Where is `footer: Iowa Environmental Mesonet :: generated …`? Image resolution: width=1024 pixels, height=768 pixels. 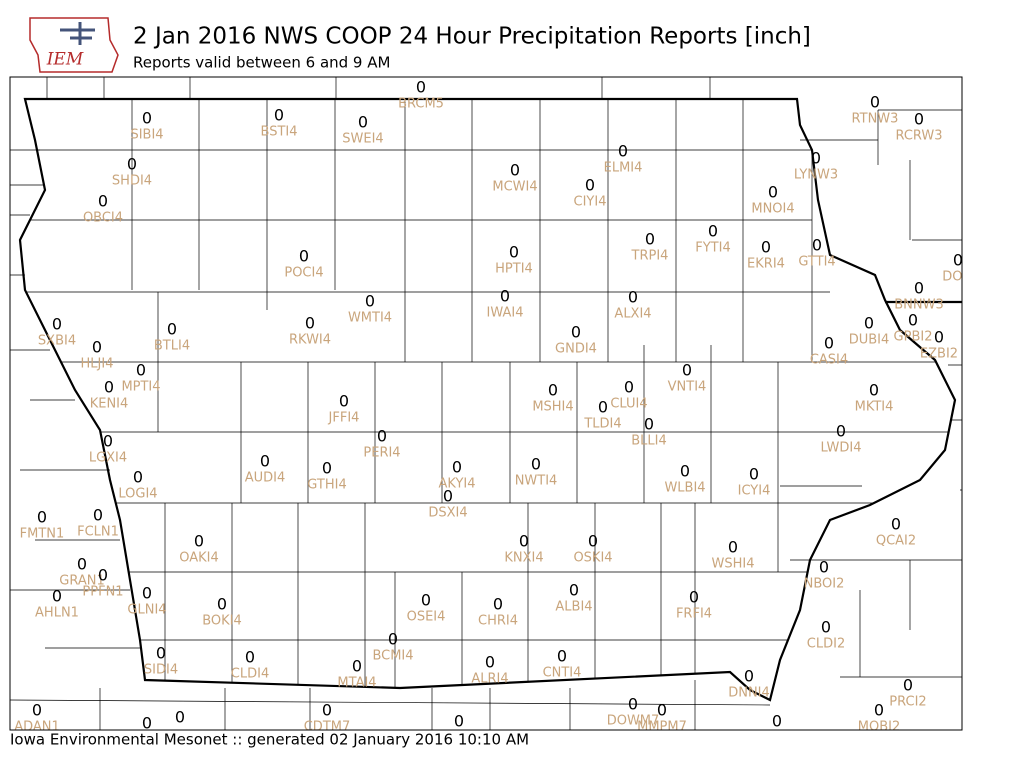 footer: Iowa Environmental Mesonet :: generated … is located at coordinates (269, 740).